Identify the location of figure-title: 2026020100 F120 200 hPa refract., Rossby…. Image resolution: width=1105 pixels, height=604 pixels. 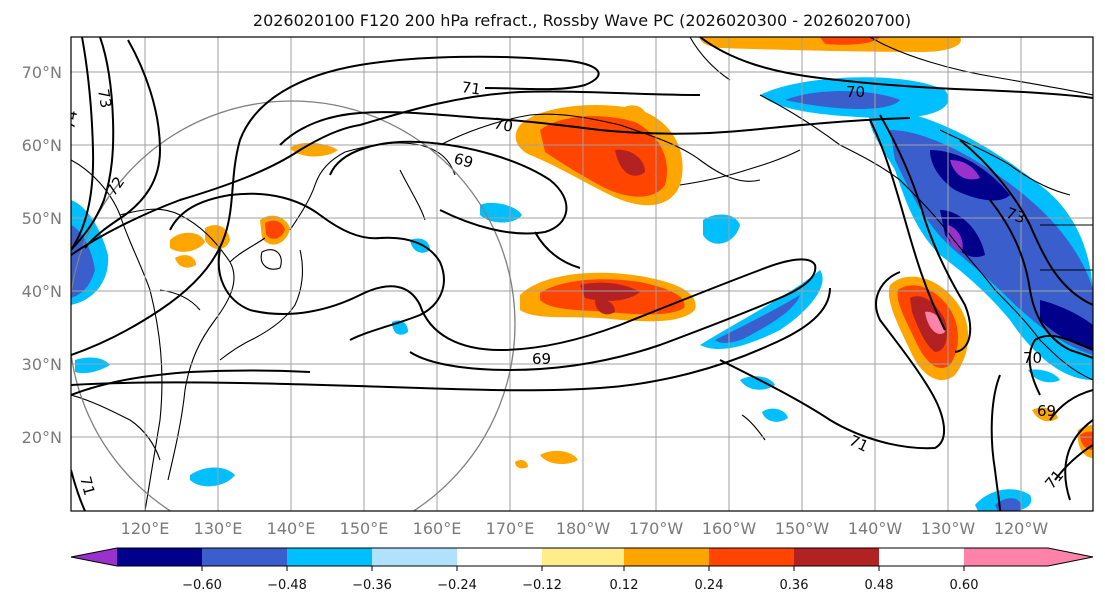
(582, 20).